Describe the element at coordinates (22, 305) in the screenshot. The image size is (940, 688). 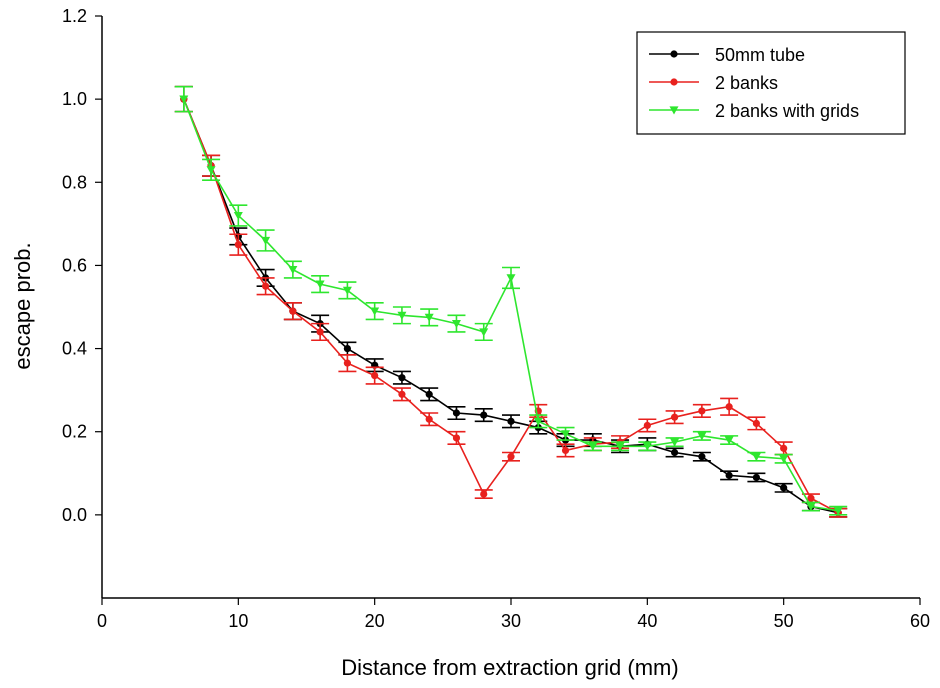
I see `y-axis-label: escape prob.` at that location.